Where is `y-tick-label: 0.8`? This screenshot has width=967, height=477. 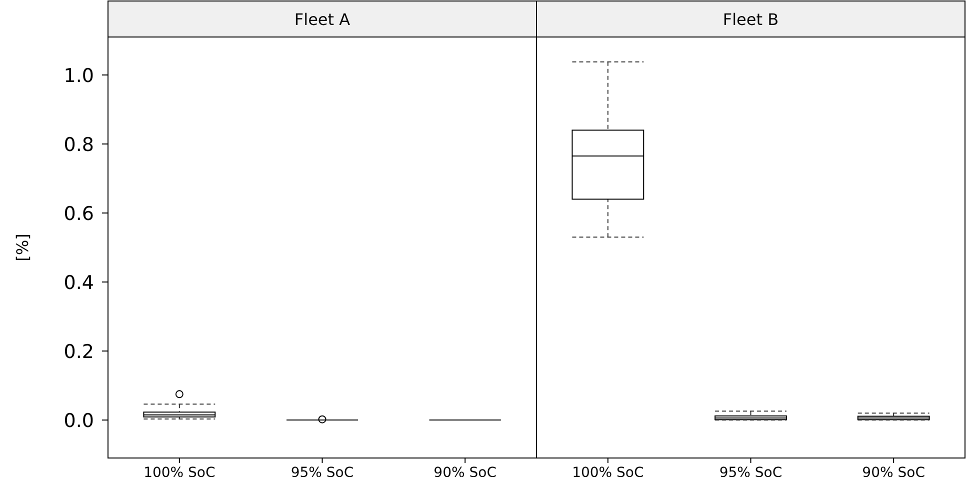 y-tick-label: 0.8 is located at coordinates (79, 145).